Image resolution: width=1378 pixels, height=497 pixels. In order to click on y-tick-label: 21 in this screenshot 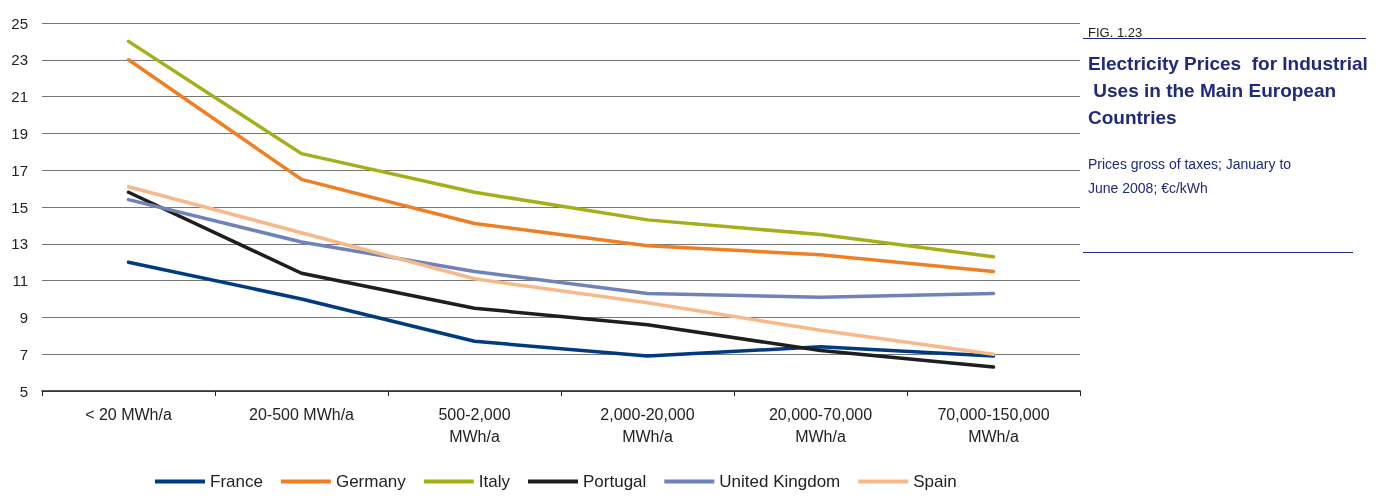, I will do `click(19, 97)`.